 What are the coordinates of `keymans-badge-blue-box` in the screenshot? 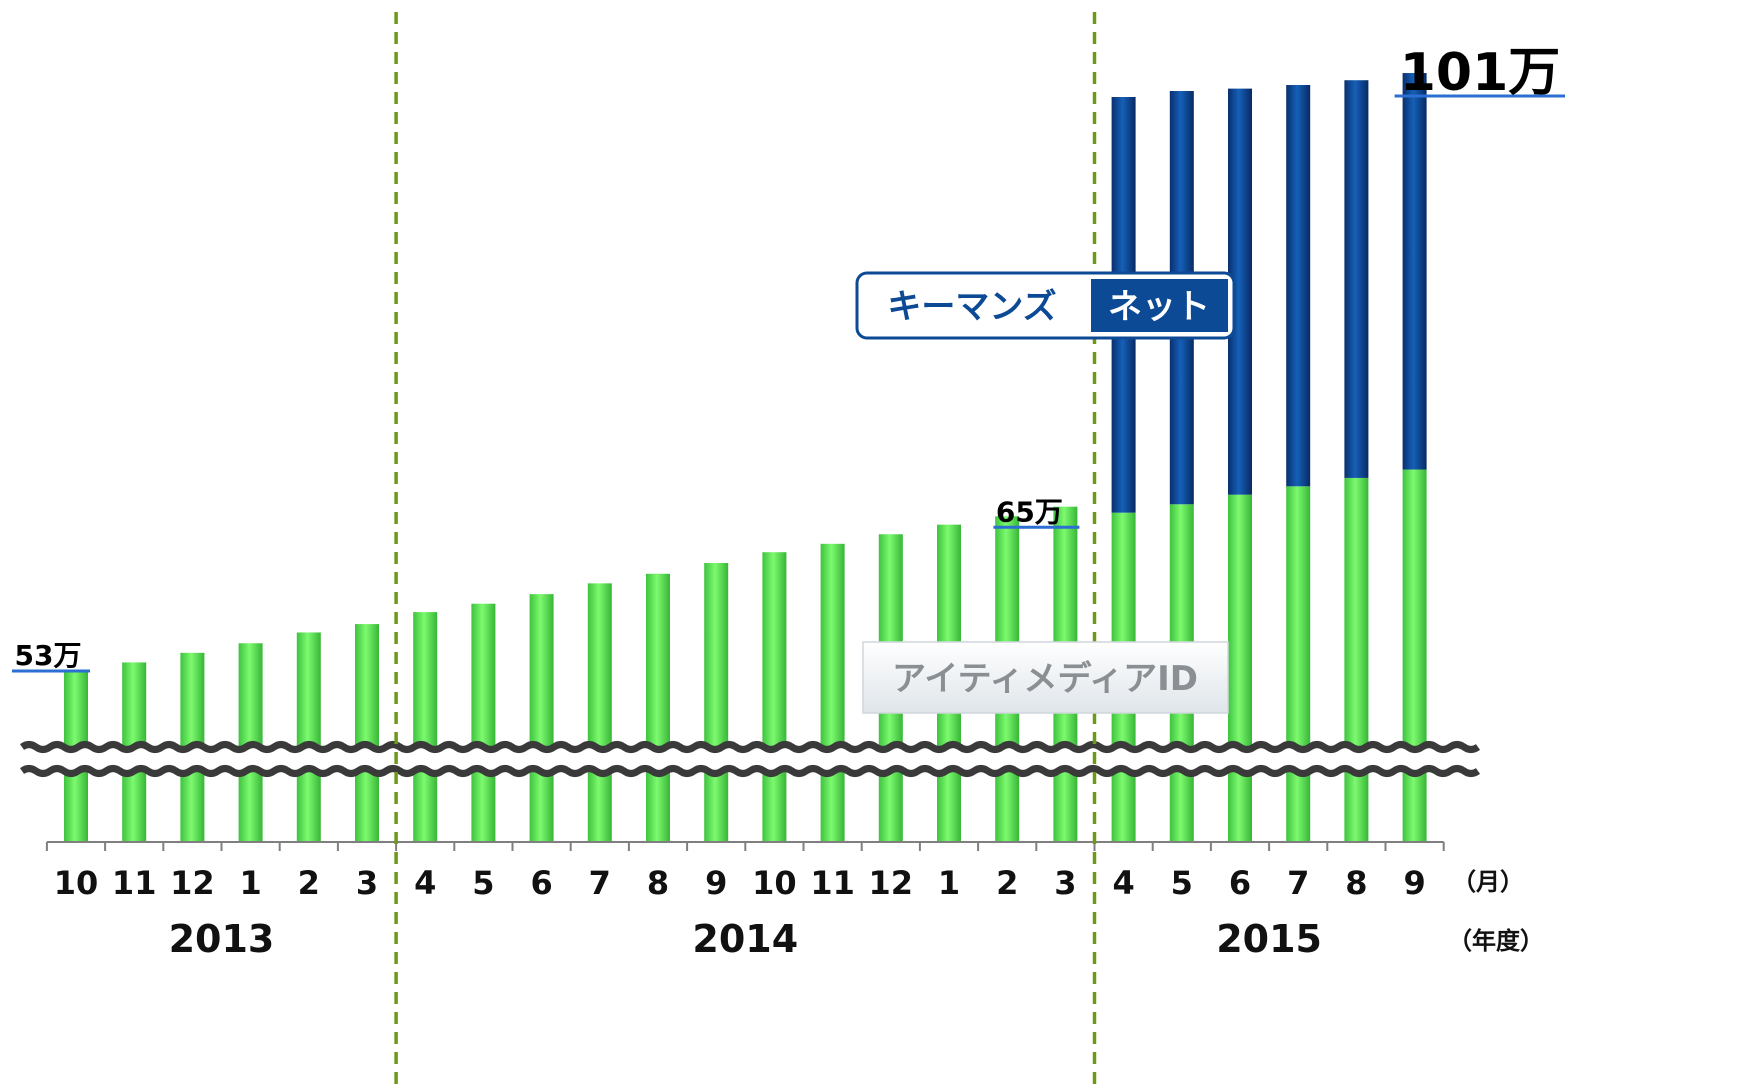 It's located at (1159, 305).